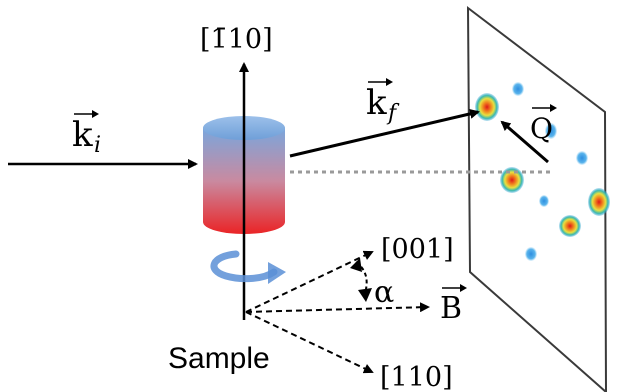 Image resolution: width=620 pixels, height=392 pixels. I want to click on axis-110-arrow, so click(309, 342).